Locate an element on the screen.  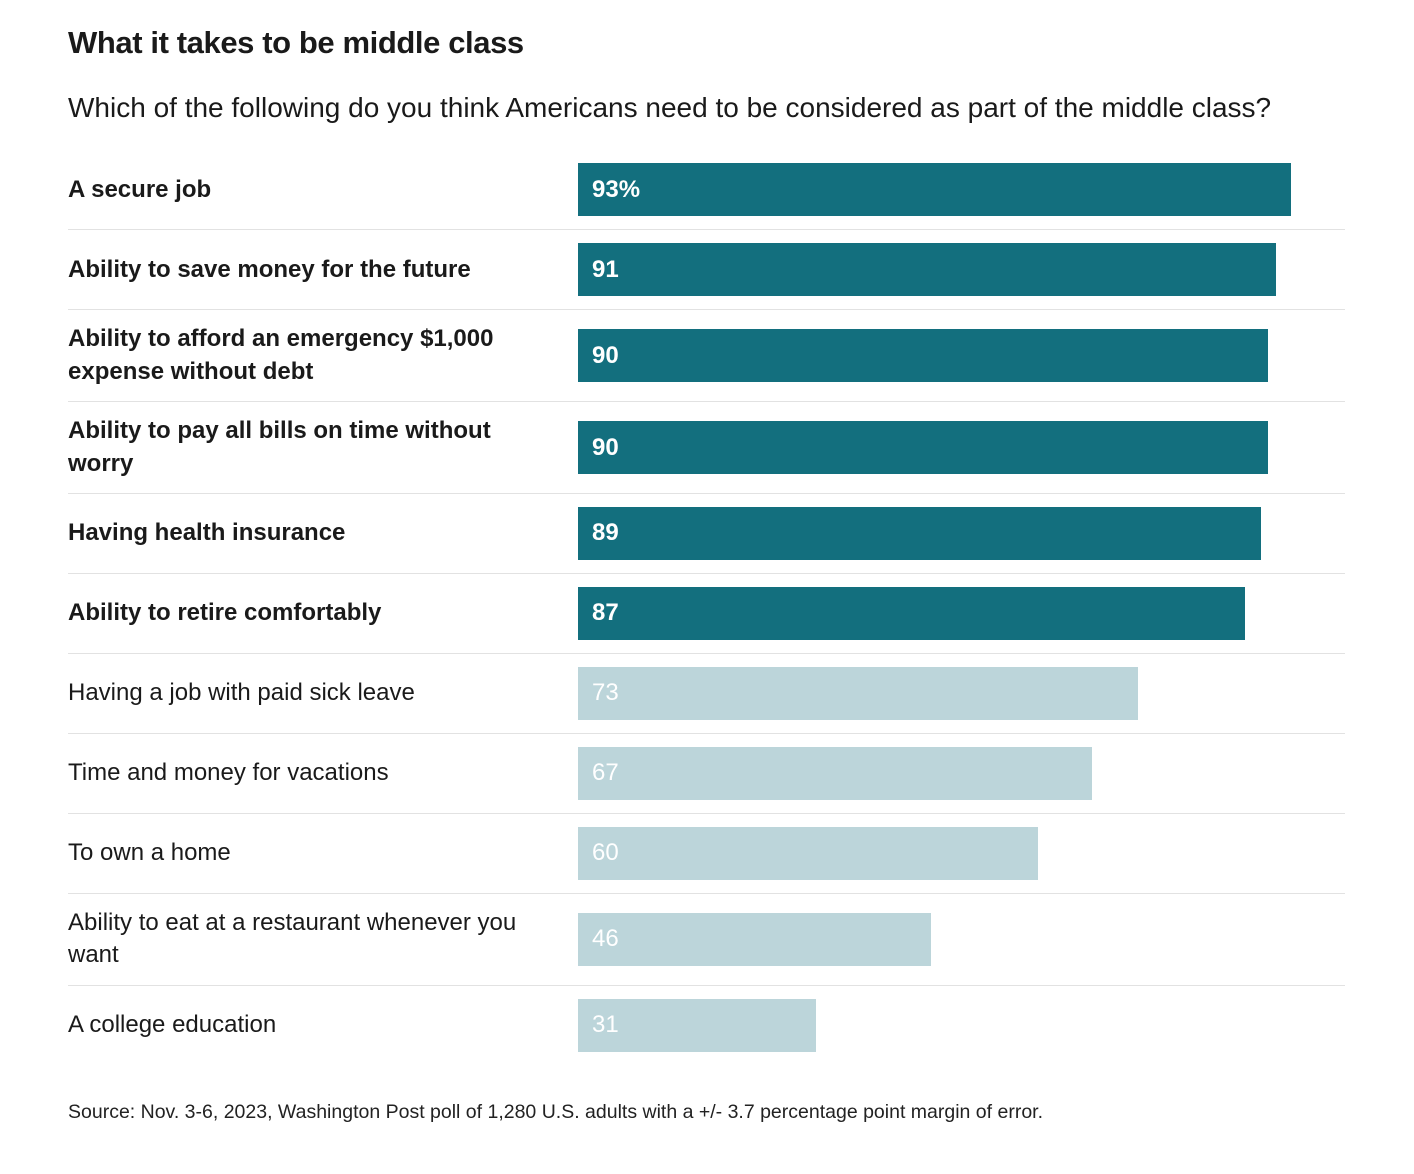
bar: 31 is located at coordinates (697, 1025).